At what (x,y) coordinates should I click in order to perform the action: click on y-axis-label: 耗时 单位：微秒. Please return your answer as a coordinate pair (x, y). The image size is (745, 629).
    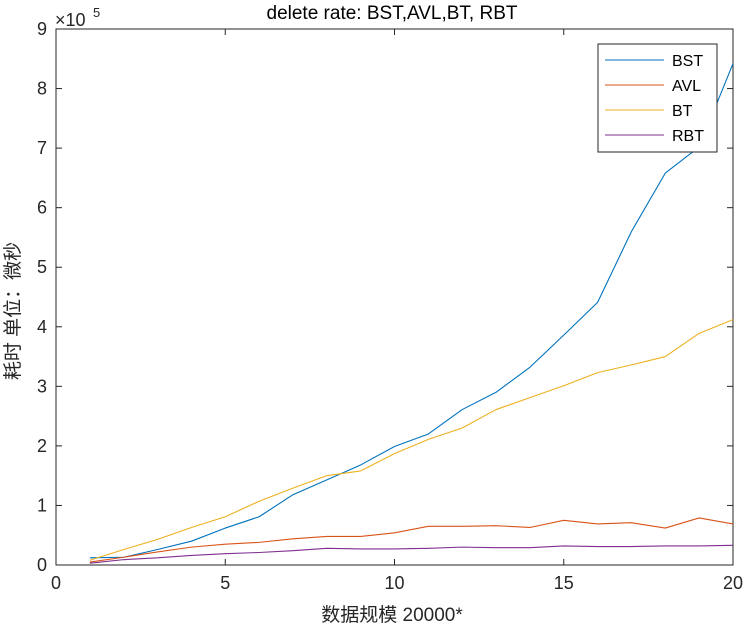
    Looking at the image, I should click on (13, 311).